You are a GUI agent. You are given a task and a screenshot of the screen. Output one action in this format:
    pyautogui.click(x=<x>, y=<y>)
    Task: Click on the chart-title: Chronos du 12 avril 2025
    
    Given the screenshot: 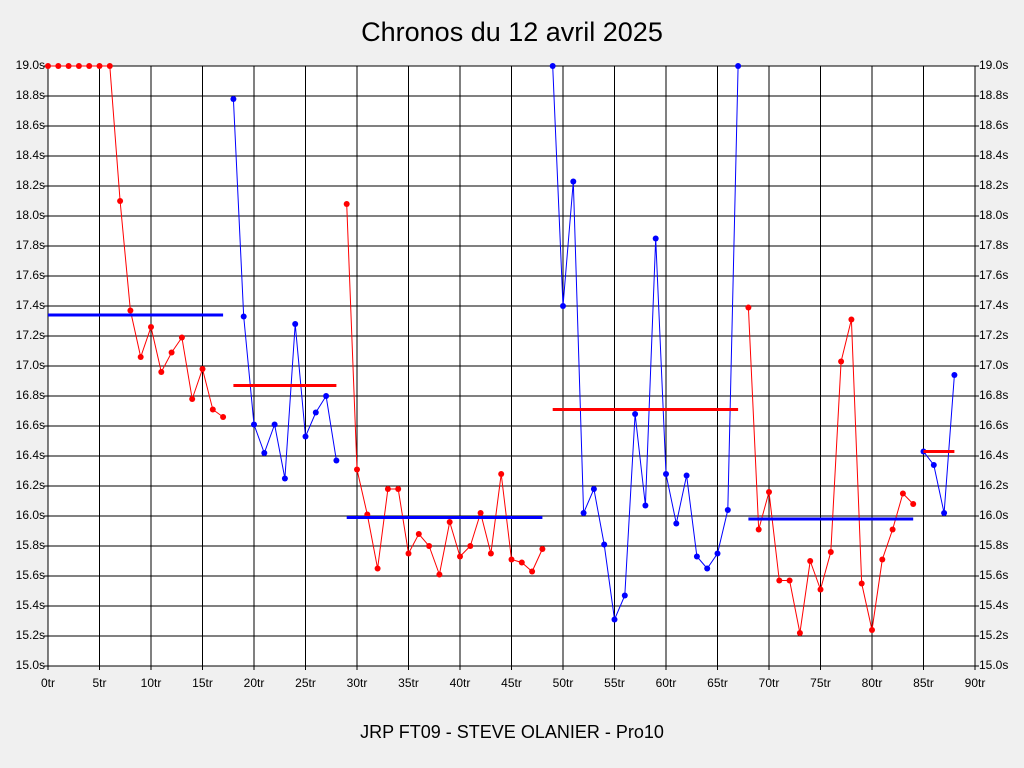 What is the action you would take?
    pyautogui.click(x=512, y=32)
    